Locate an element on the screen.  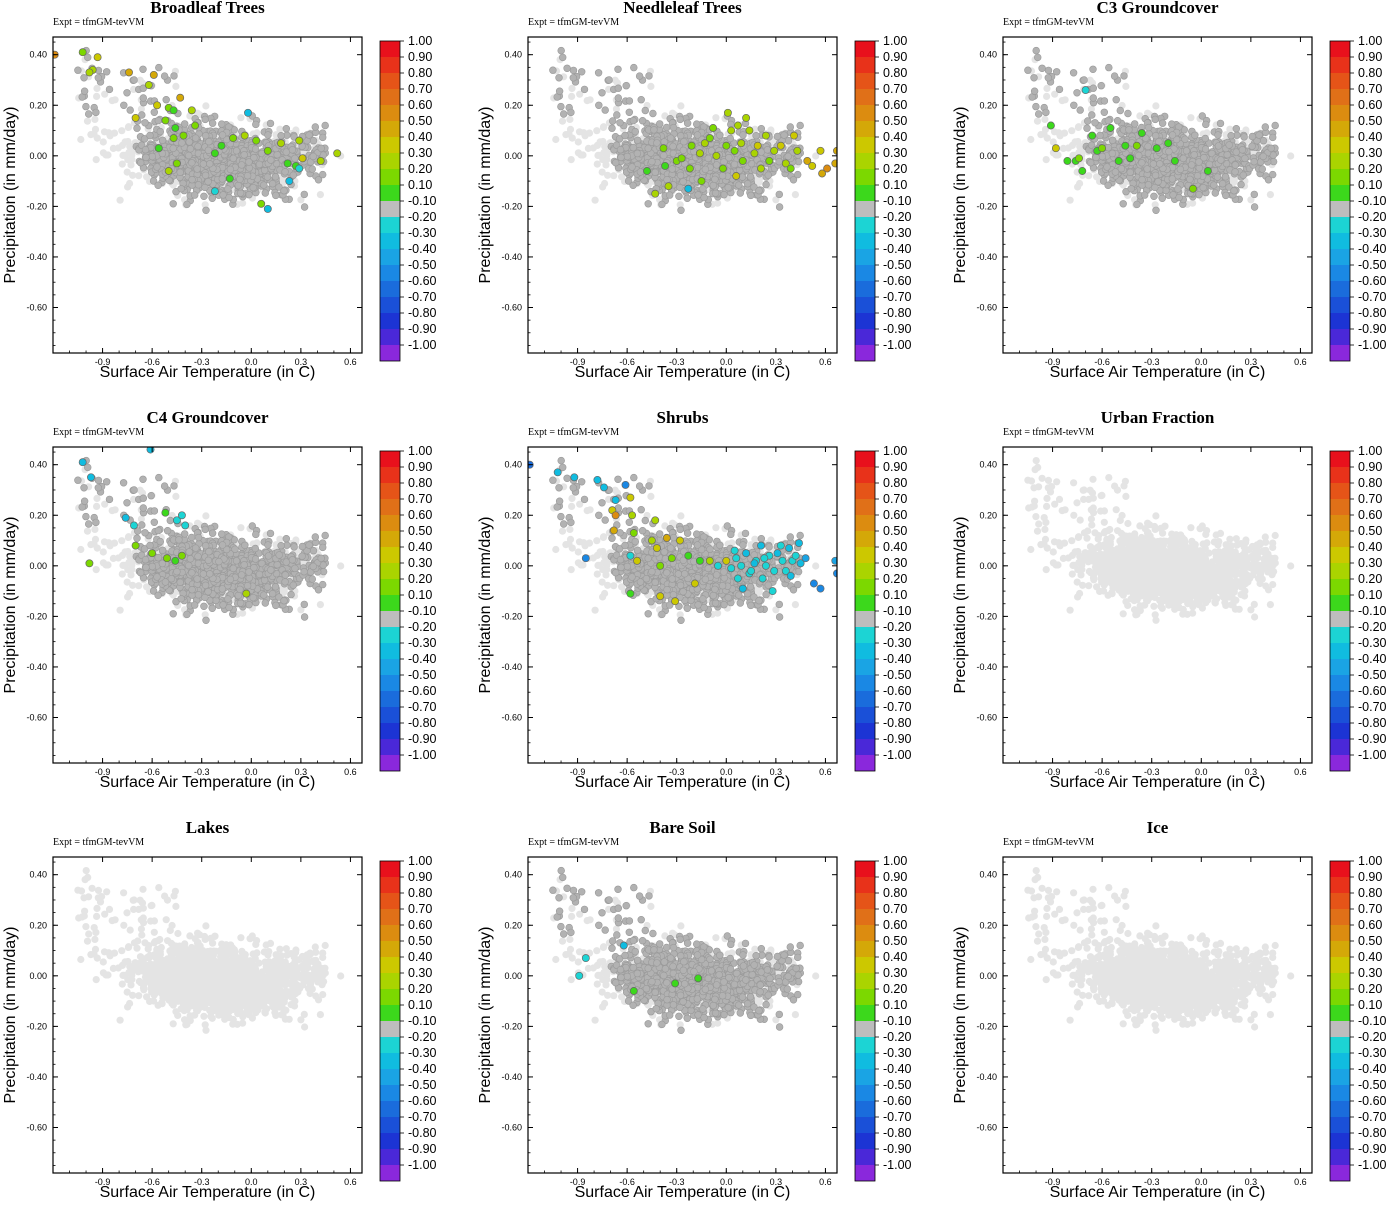
y-axis-label: Precipitation (in mm/day) is located at coordinates (10, 195).